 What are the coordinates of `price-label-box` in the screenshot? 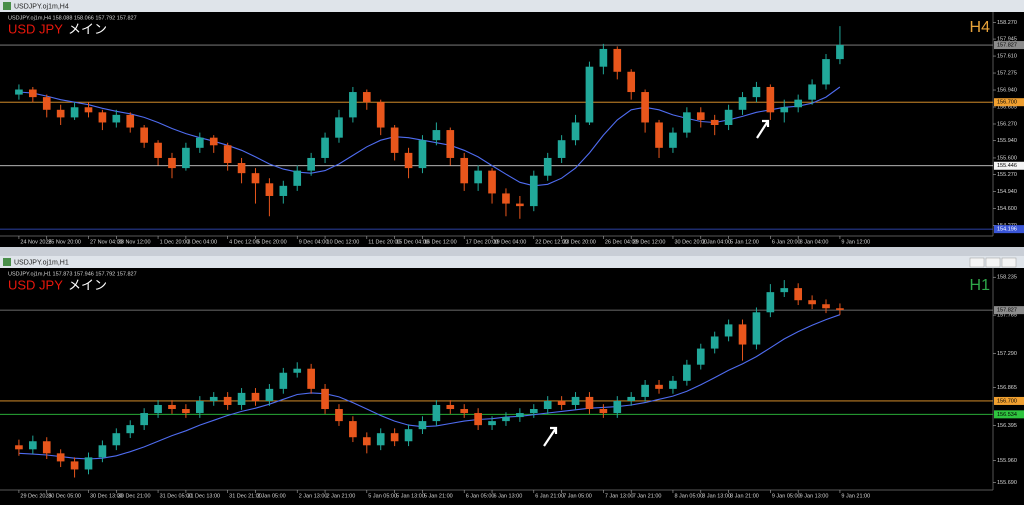 It's located at (1009, 102).